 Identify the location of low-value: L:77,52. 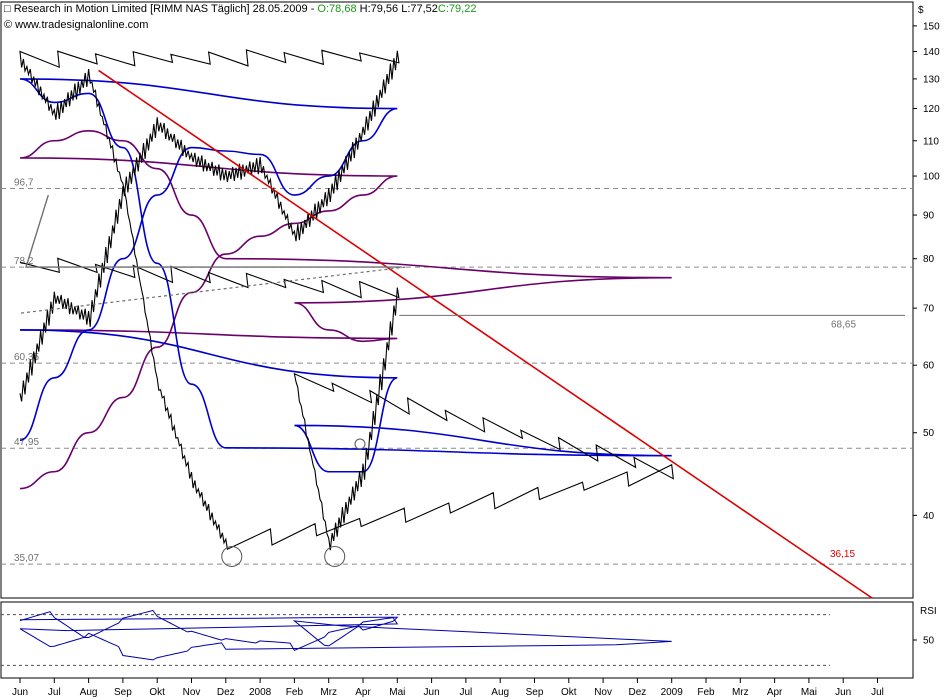
(419, 9).